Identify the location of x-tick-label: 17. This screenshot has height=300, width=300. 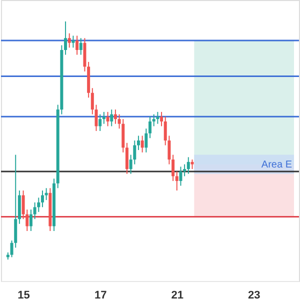
(100, 295).